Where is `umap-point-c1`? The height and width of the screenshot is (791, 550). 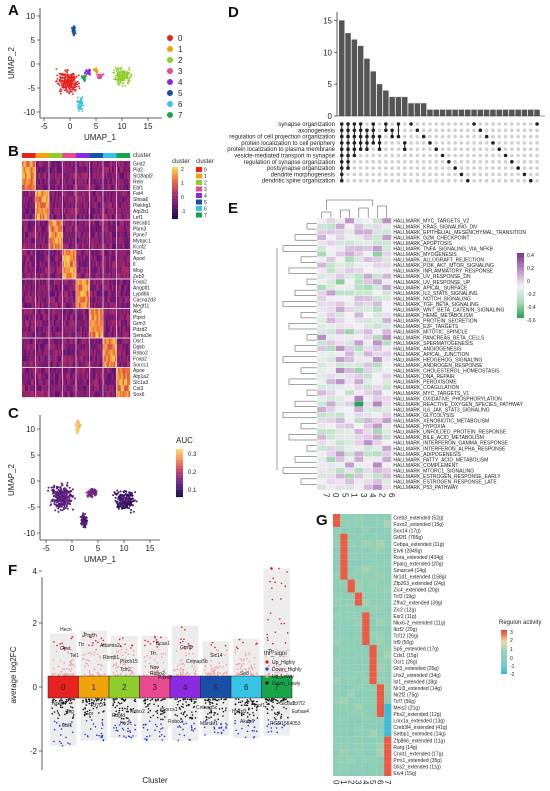
umap-point-c1 is located at coordinates (96, 70).